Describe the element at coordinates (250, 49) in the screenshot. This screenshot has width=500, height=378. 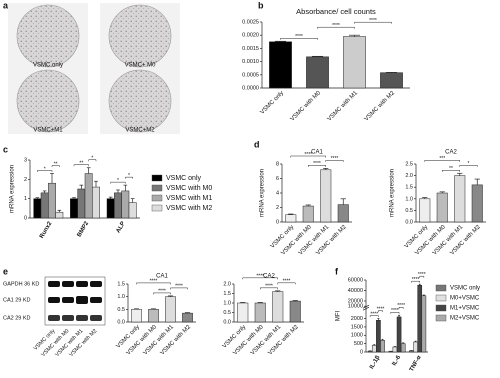
I see `y-tick-label: 0.0015` at that location.